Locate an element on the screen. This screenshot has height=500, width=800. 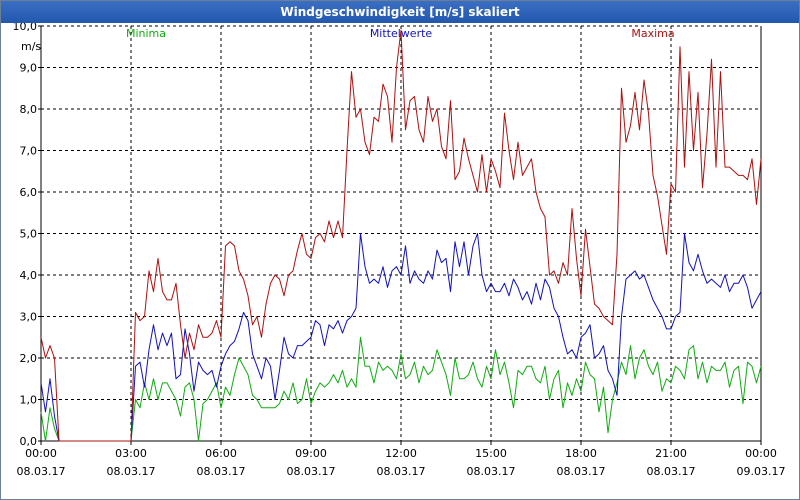
y-tick-label: 4,0 is located at coordinates (29, 275).